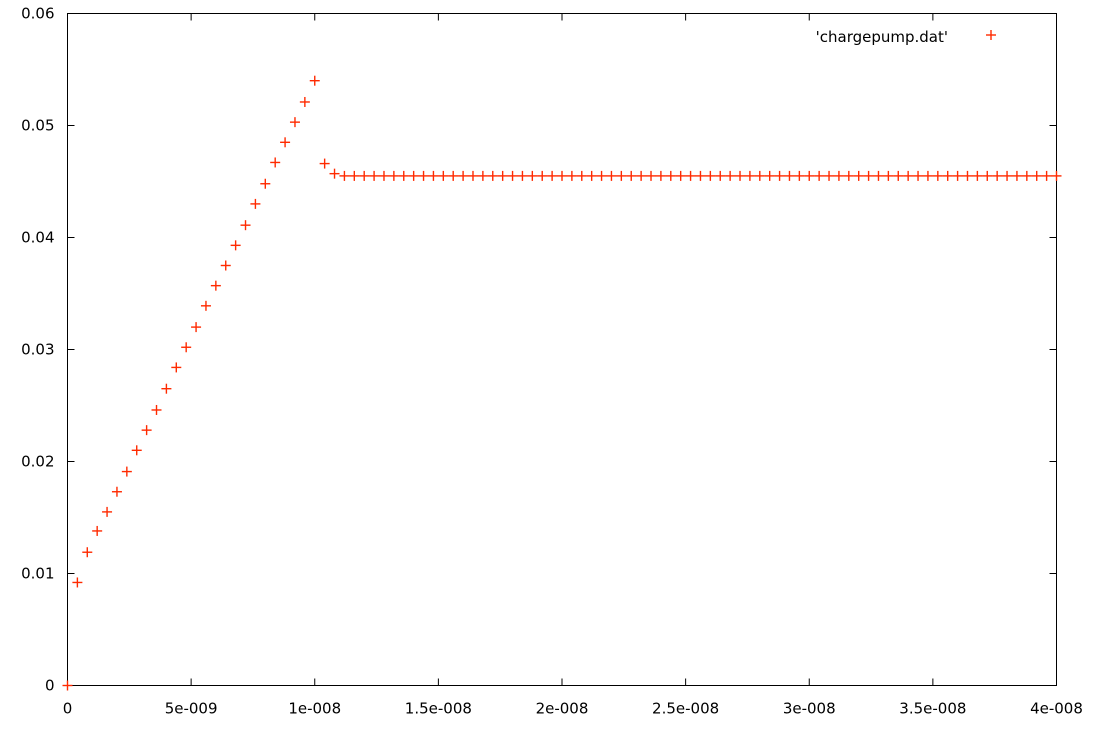 Image resolution: width=1096 pixels, height=734 pixels. I want to click on y-tick-label: 0, so click(50, 686).